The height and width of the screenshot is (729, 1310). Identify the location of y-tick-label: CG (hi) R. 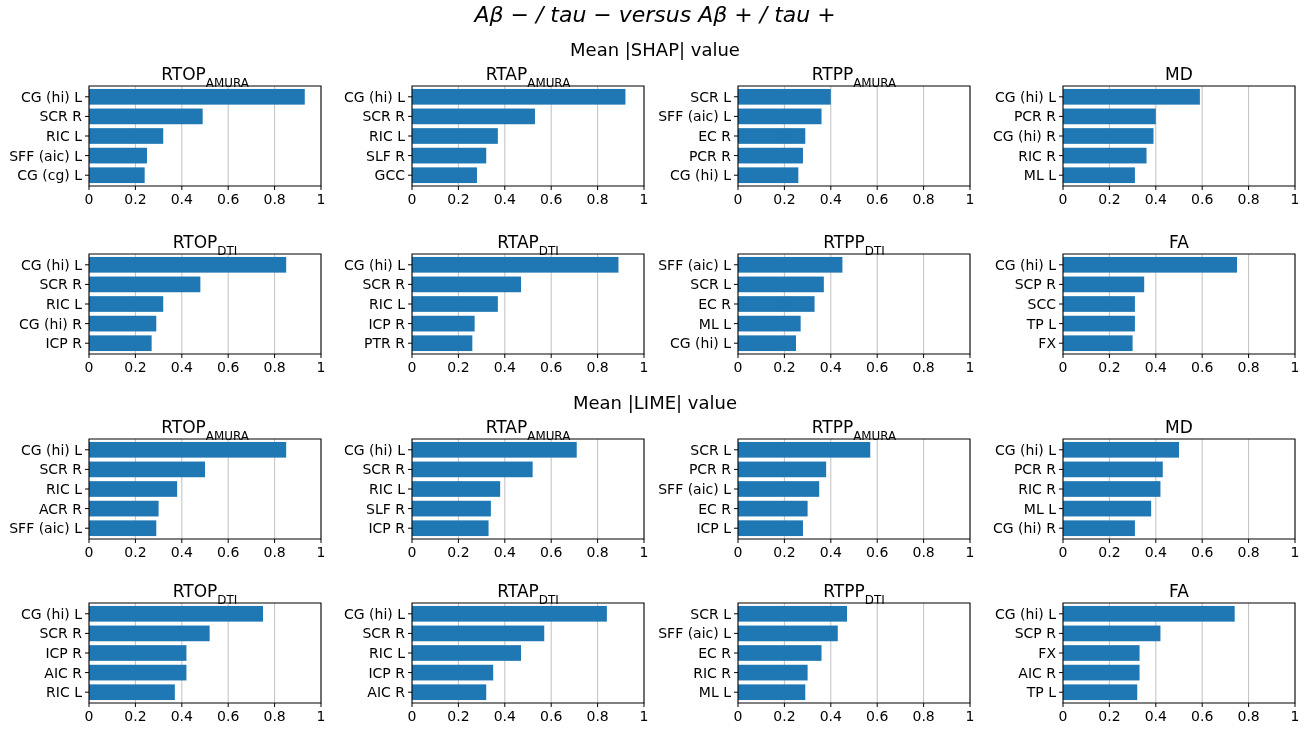
(51, 323).